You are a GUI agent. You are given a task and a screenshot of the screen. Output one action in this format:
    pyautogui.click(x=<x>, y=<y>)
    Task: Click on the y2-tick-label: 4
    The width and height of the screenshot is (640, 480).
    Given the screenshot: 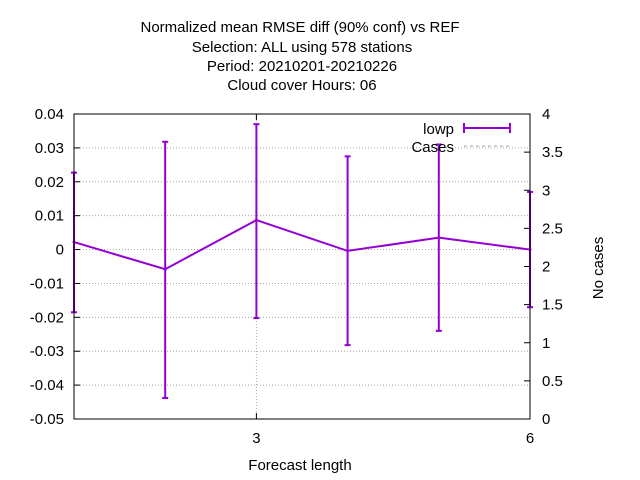 What is the action you would take?
    pyautogui.click(x=546, y=114)
    